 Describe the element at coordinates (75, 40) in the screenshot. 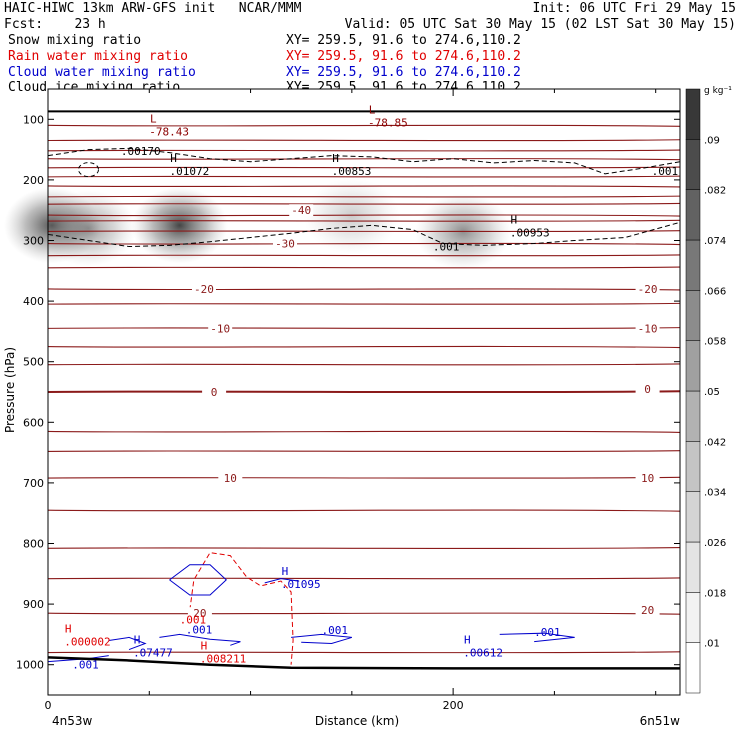

I see `field-snow-name: Snow mixing ratio` at that location.